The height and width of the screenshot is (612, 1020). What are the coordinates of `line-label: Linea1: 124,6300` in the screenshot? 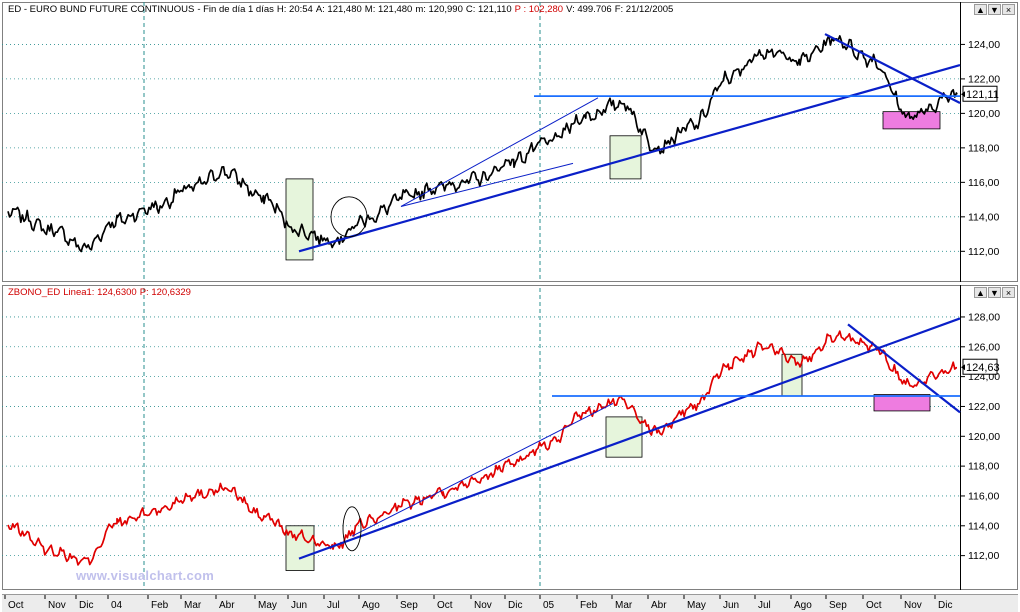 It's located at (100, 292).